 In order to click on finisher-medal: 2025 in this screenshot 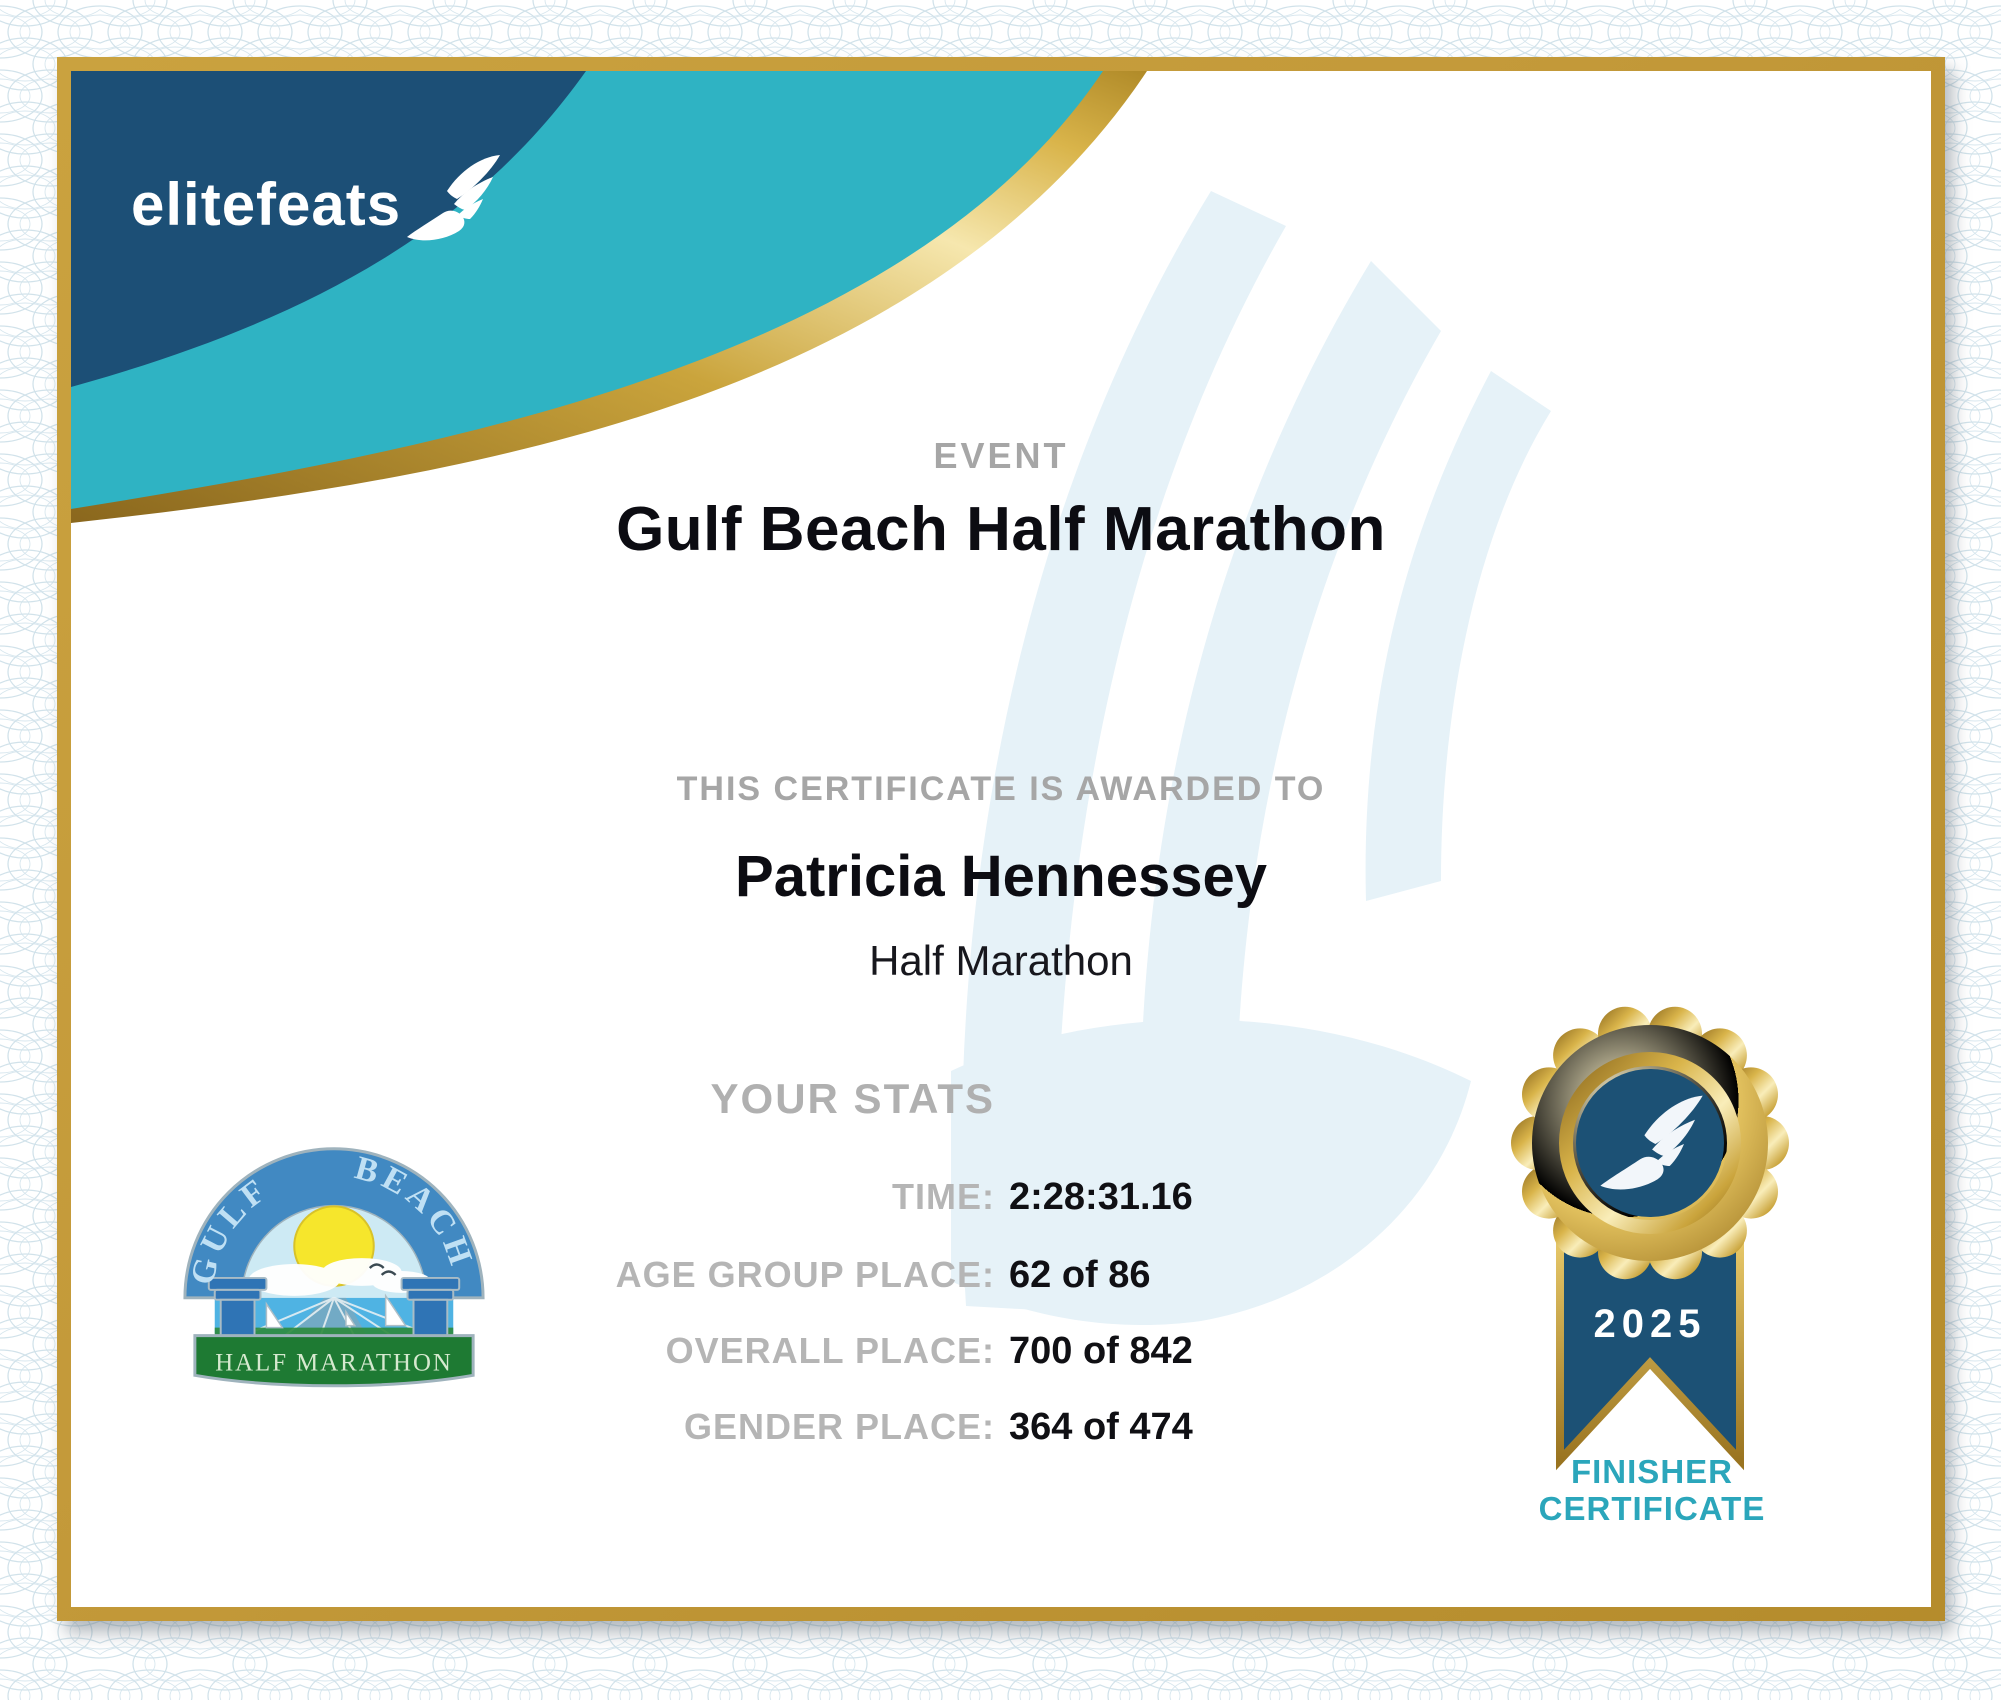, I will do `click(1650, 1238)`.